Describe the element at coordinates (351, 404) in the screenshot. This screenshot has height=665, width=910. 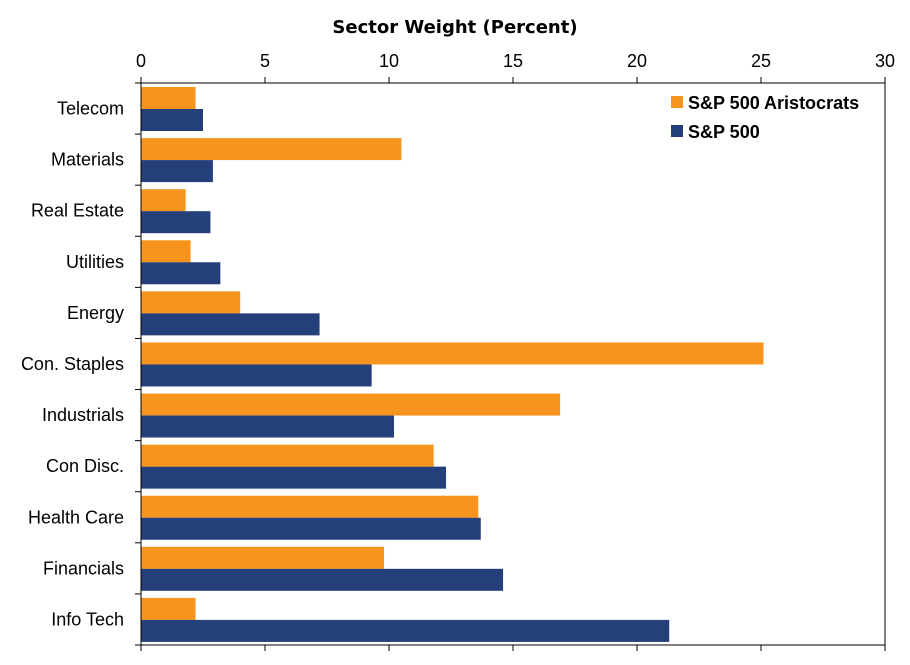
I see `bar-aristocrats-industrials` at that location.